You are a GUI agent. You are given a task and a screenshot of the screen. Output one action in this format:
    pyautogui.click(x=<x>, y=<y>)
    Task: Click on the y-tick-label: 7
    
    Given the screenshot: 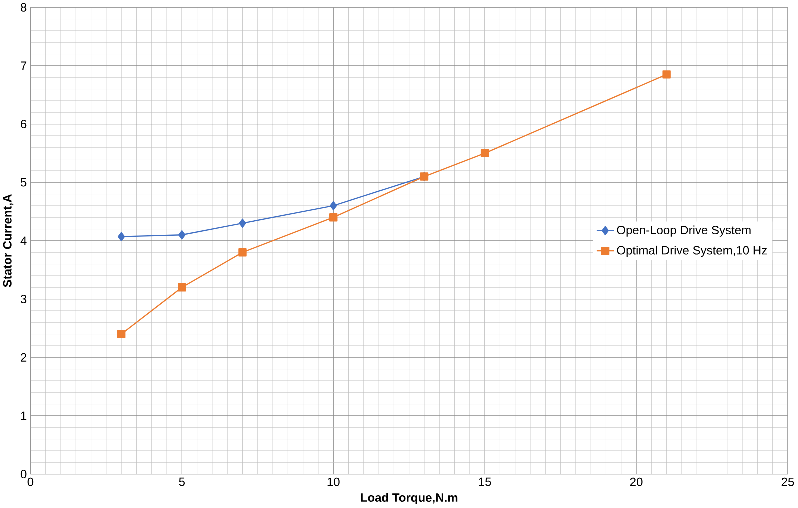 What is the action you would take?
    pyautogui.click(x=24, y=66)
    